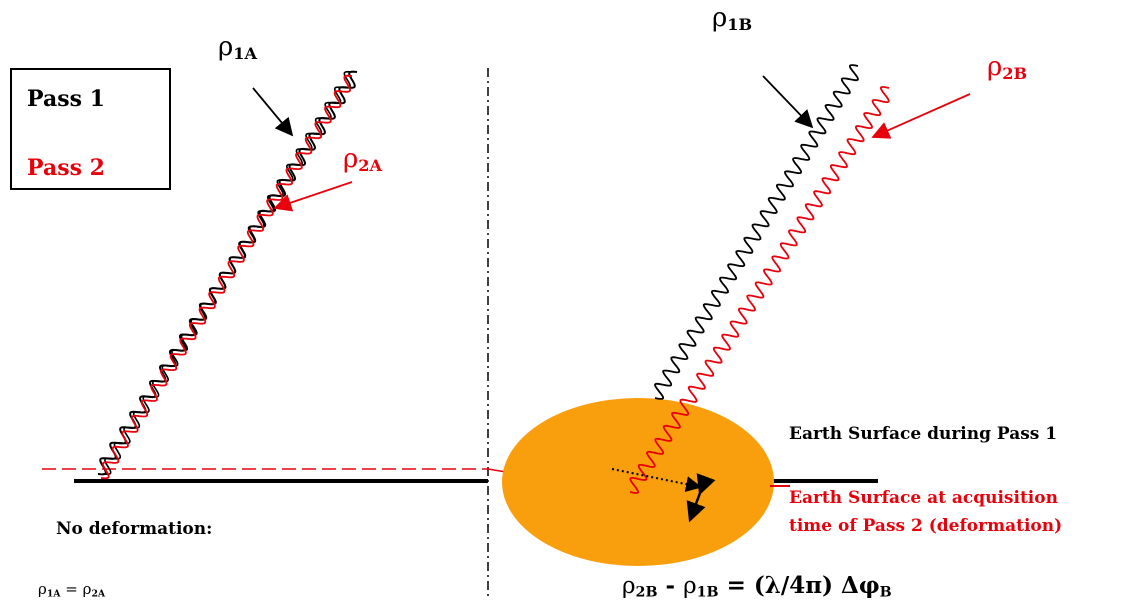 The height and width of the screenshot is (611, 1137). Describe the element at coordinates (701, 498) in the screenshot. I see `displacement-double-arrow` at that location.